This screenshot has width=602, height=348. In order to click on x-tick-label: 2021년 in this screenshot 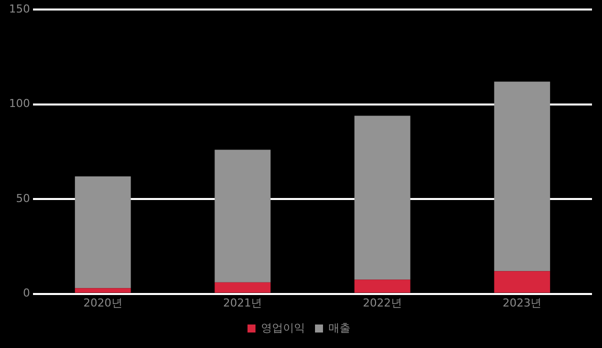, I will do `click(242, 303)`.